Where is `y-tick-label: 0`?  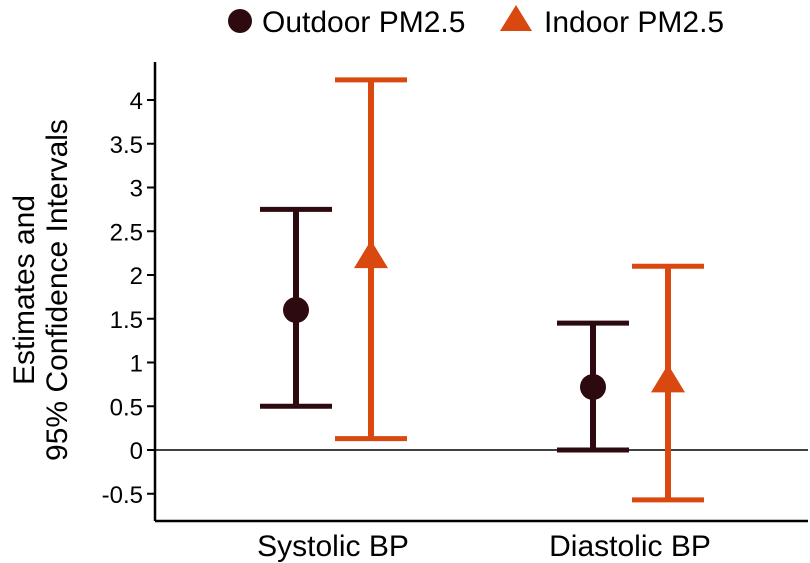 y-tick-label: 0 is located at coordinates (136, 451).